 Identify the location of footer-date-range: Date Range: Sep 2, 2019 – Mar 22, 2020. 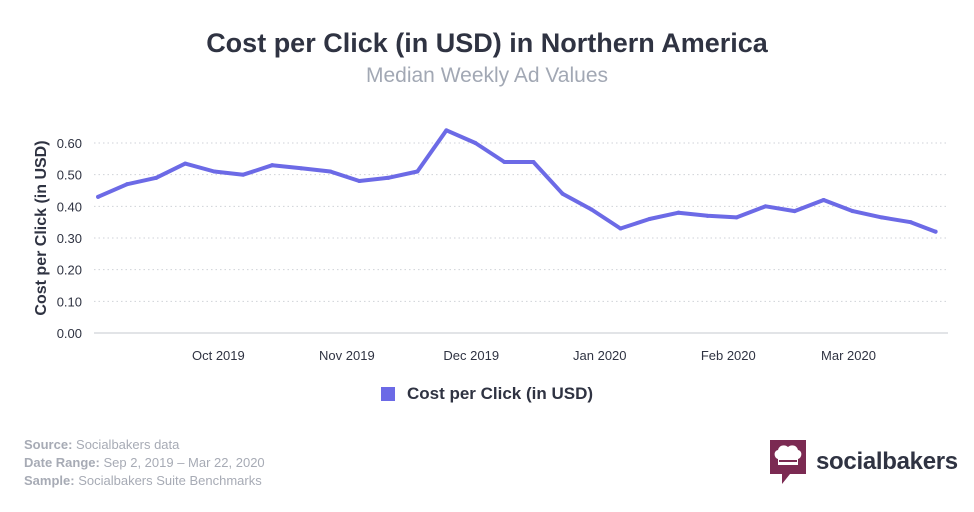
(144, 462).